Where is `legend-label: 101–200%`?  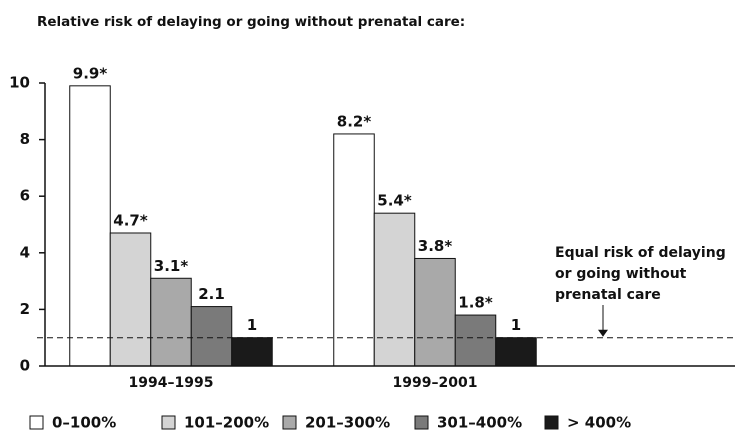 legend-label: 101–200% is located at coordinates (226, 423).